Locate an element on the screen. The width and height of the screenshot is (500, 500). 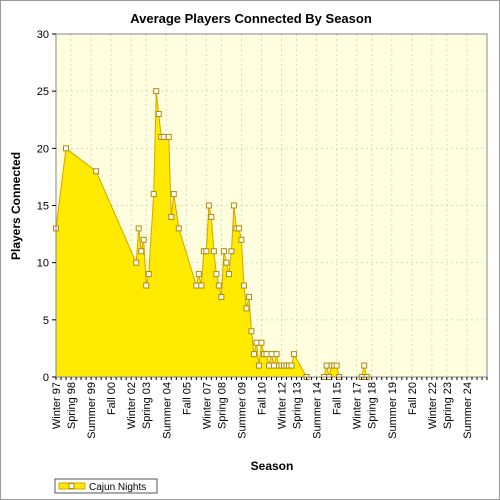
x-tick-label: Spring 13 is located at coordinates (298, 405).